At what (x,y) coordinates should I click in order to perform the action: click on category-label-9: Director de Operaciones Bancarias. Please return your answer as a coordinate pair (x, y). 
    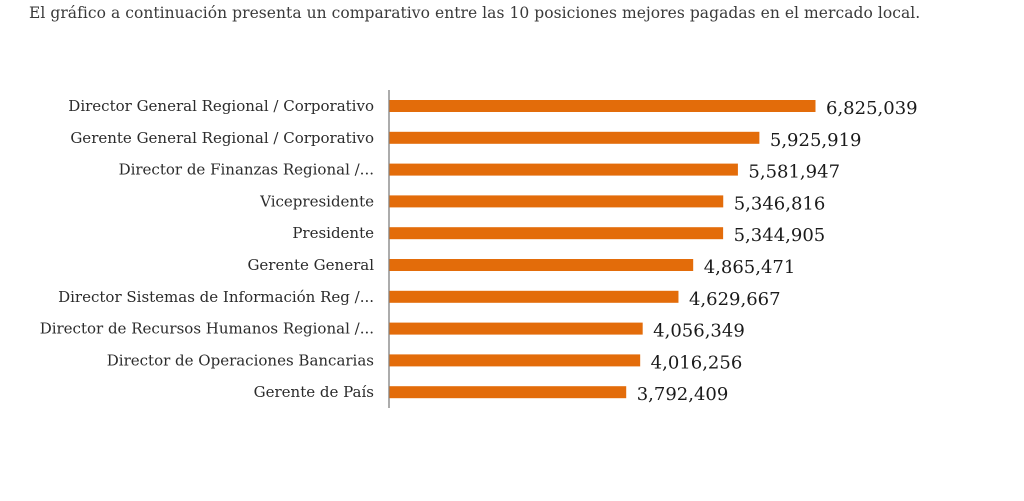
    Looking at the image, I should click on (240, 360).